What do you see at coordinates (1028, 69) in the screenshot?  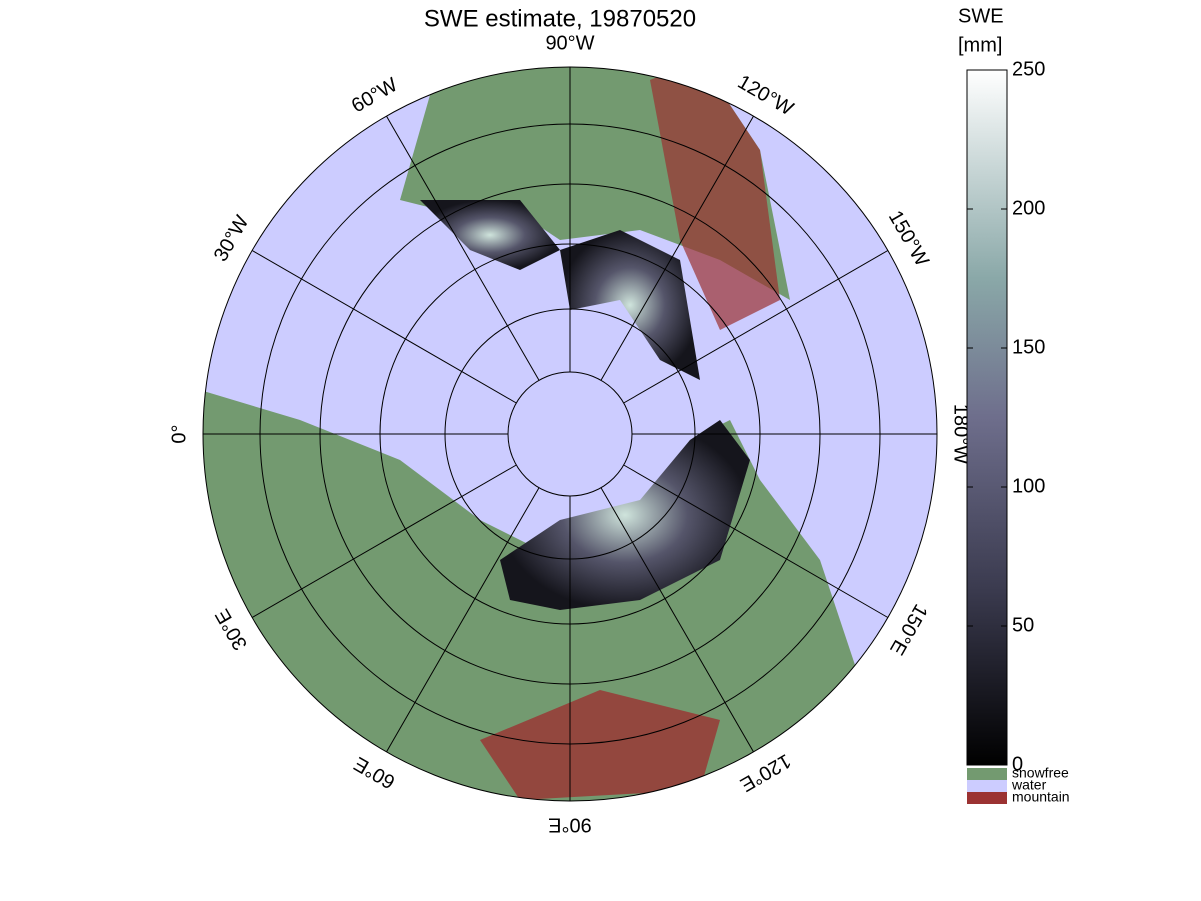 I see `colorbar-tick-label: 250` at bounding box center [1028, 69].